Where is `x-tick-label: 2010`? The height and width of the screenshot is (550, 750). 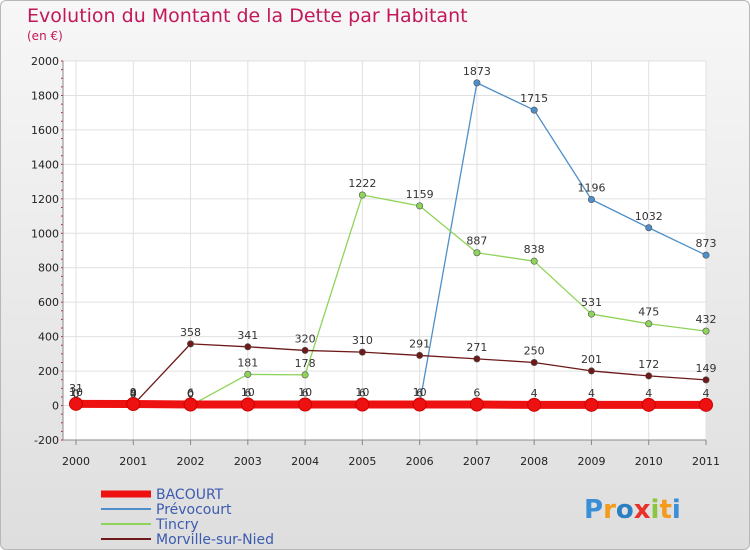 x-tick-label: 2010 is located at coordinates (649, 461).